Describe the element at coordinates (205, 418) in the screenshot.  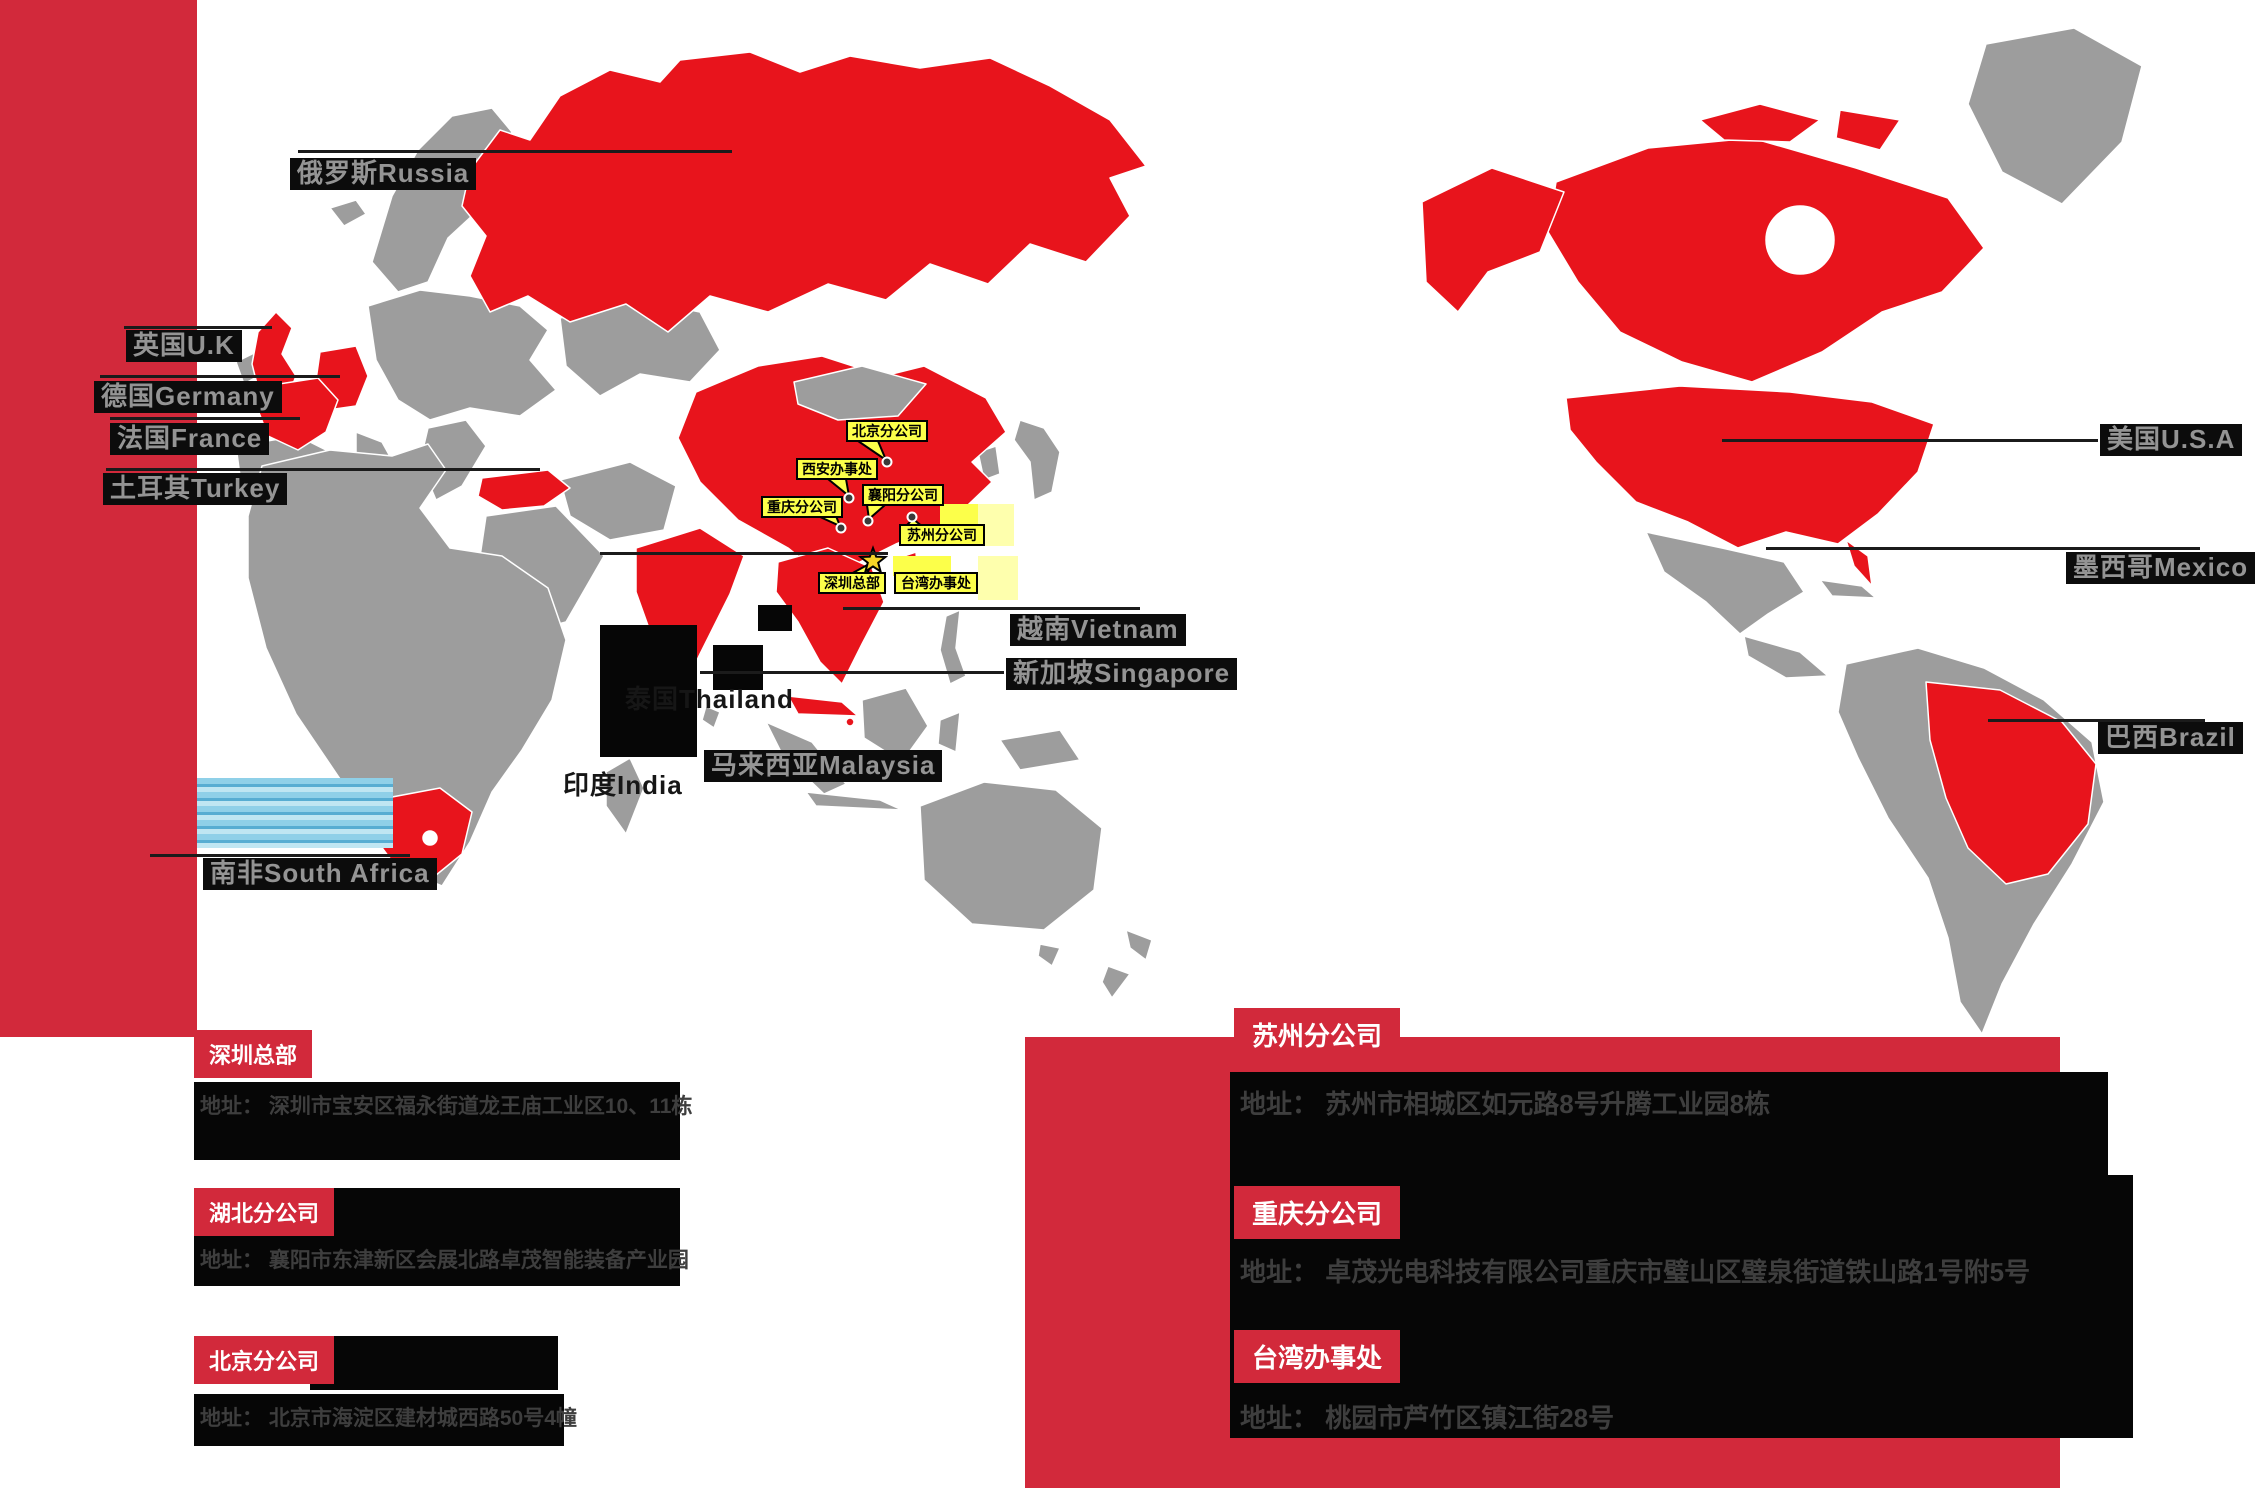
I see `leader-line-france` at that location.